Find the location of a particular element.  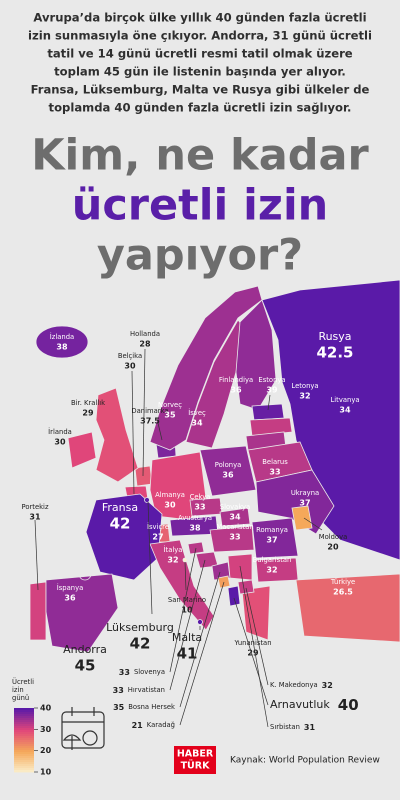

country-name: Bir. Krallık is located at coordinates (88, 403).